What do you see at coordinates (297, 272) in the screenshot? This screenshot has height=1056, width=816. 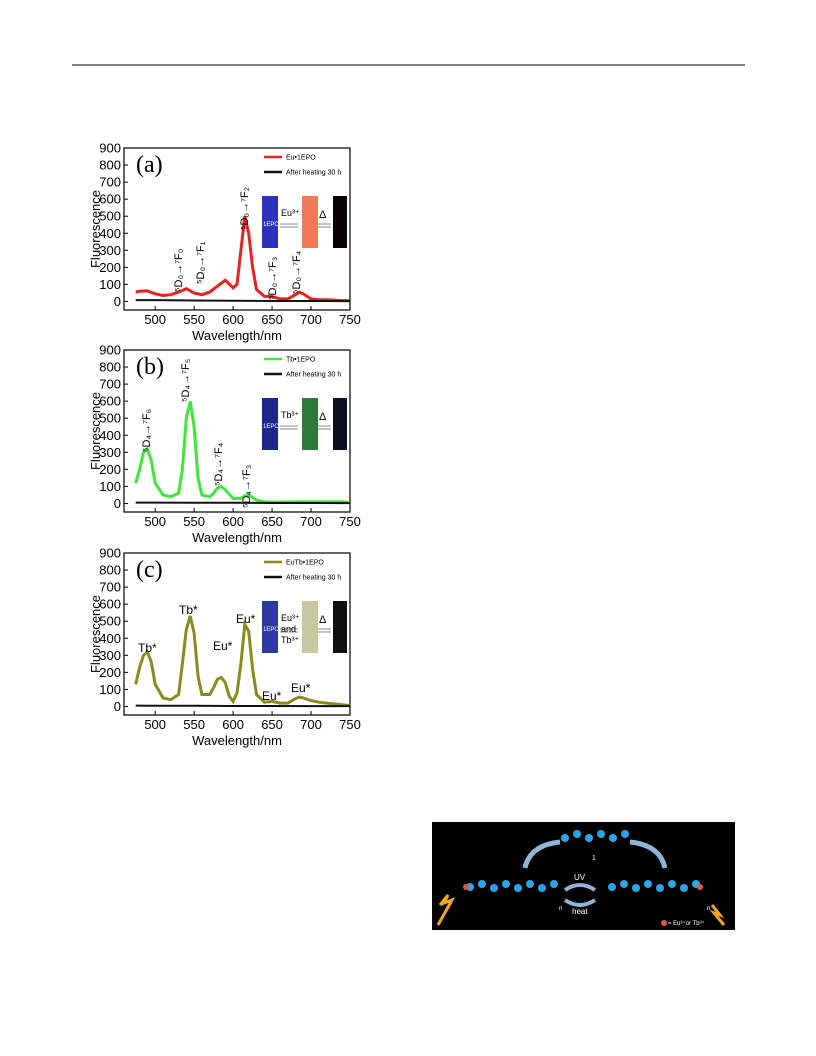 I see `annotation: ⁵D₀→⁷F₄` at bounding box center [297, 272].